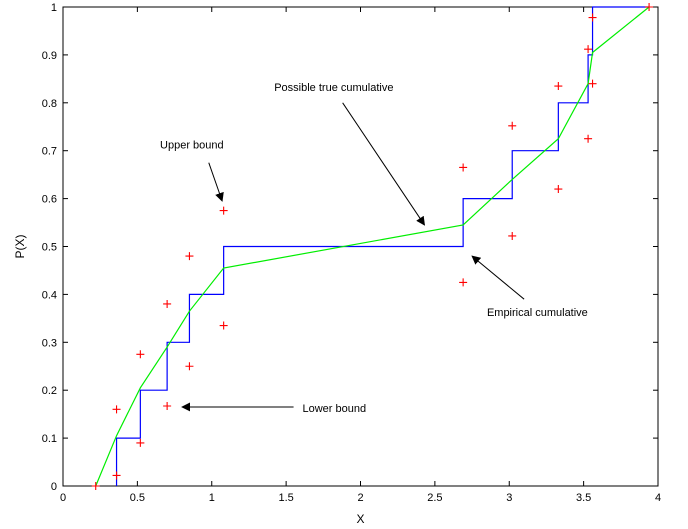 The width and height of the screenshot is (688, 529). I want to click on y-tick-label: 0.5, so click(49, 248).